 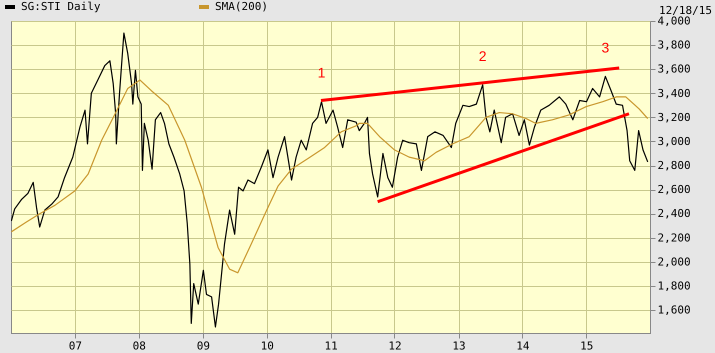 What do you see at coordinates (482, 56) in the screenshot?
I see `annotation: 2` at bounding box center [482, 56].